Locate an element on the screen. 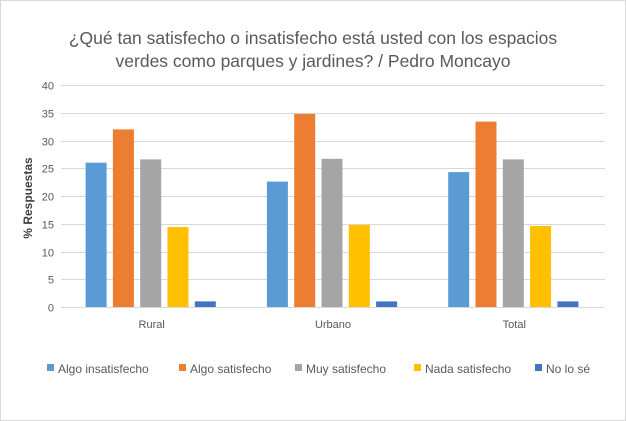 This screenshot has height=421, width=626. y-tick-labels: 0 5 10 15 20 25 30 35 40 is located at coordinates (48, 198).